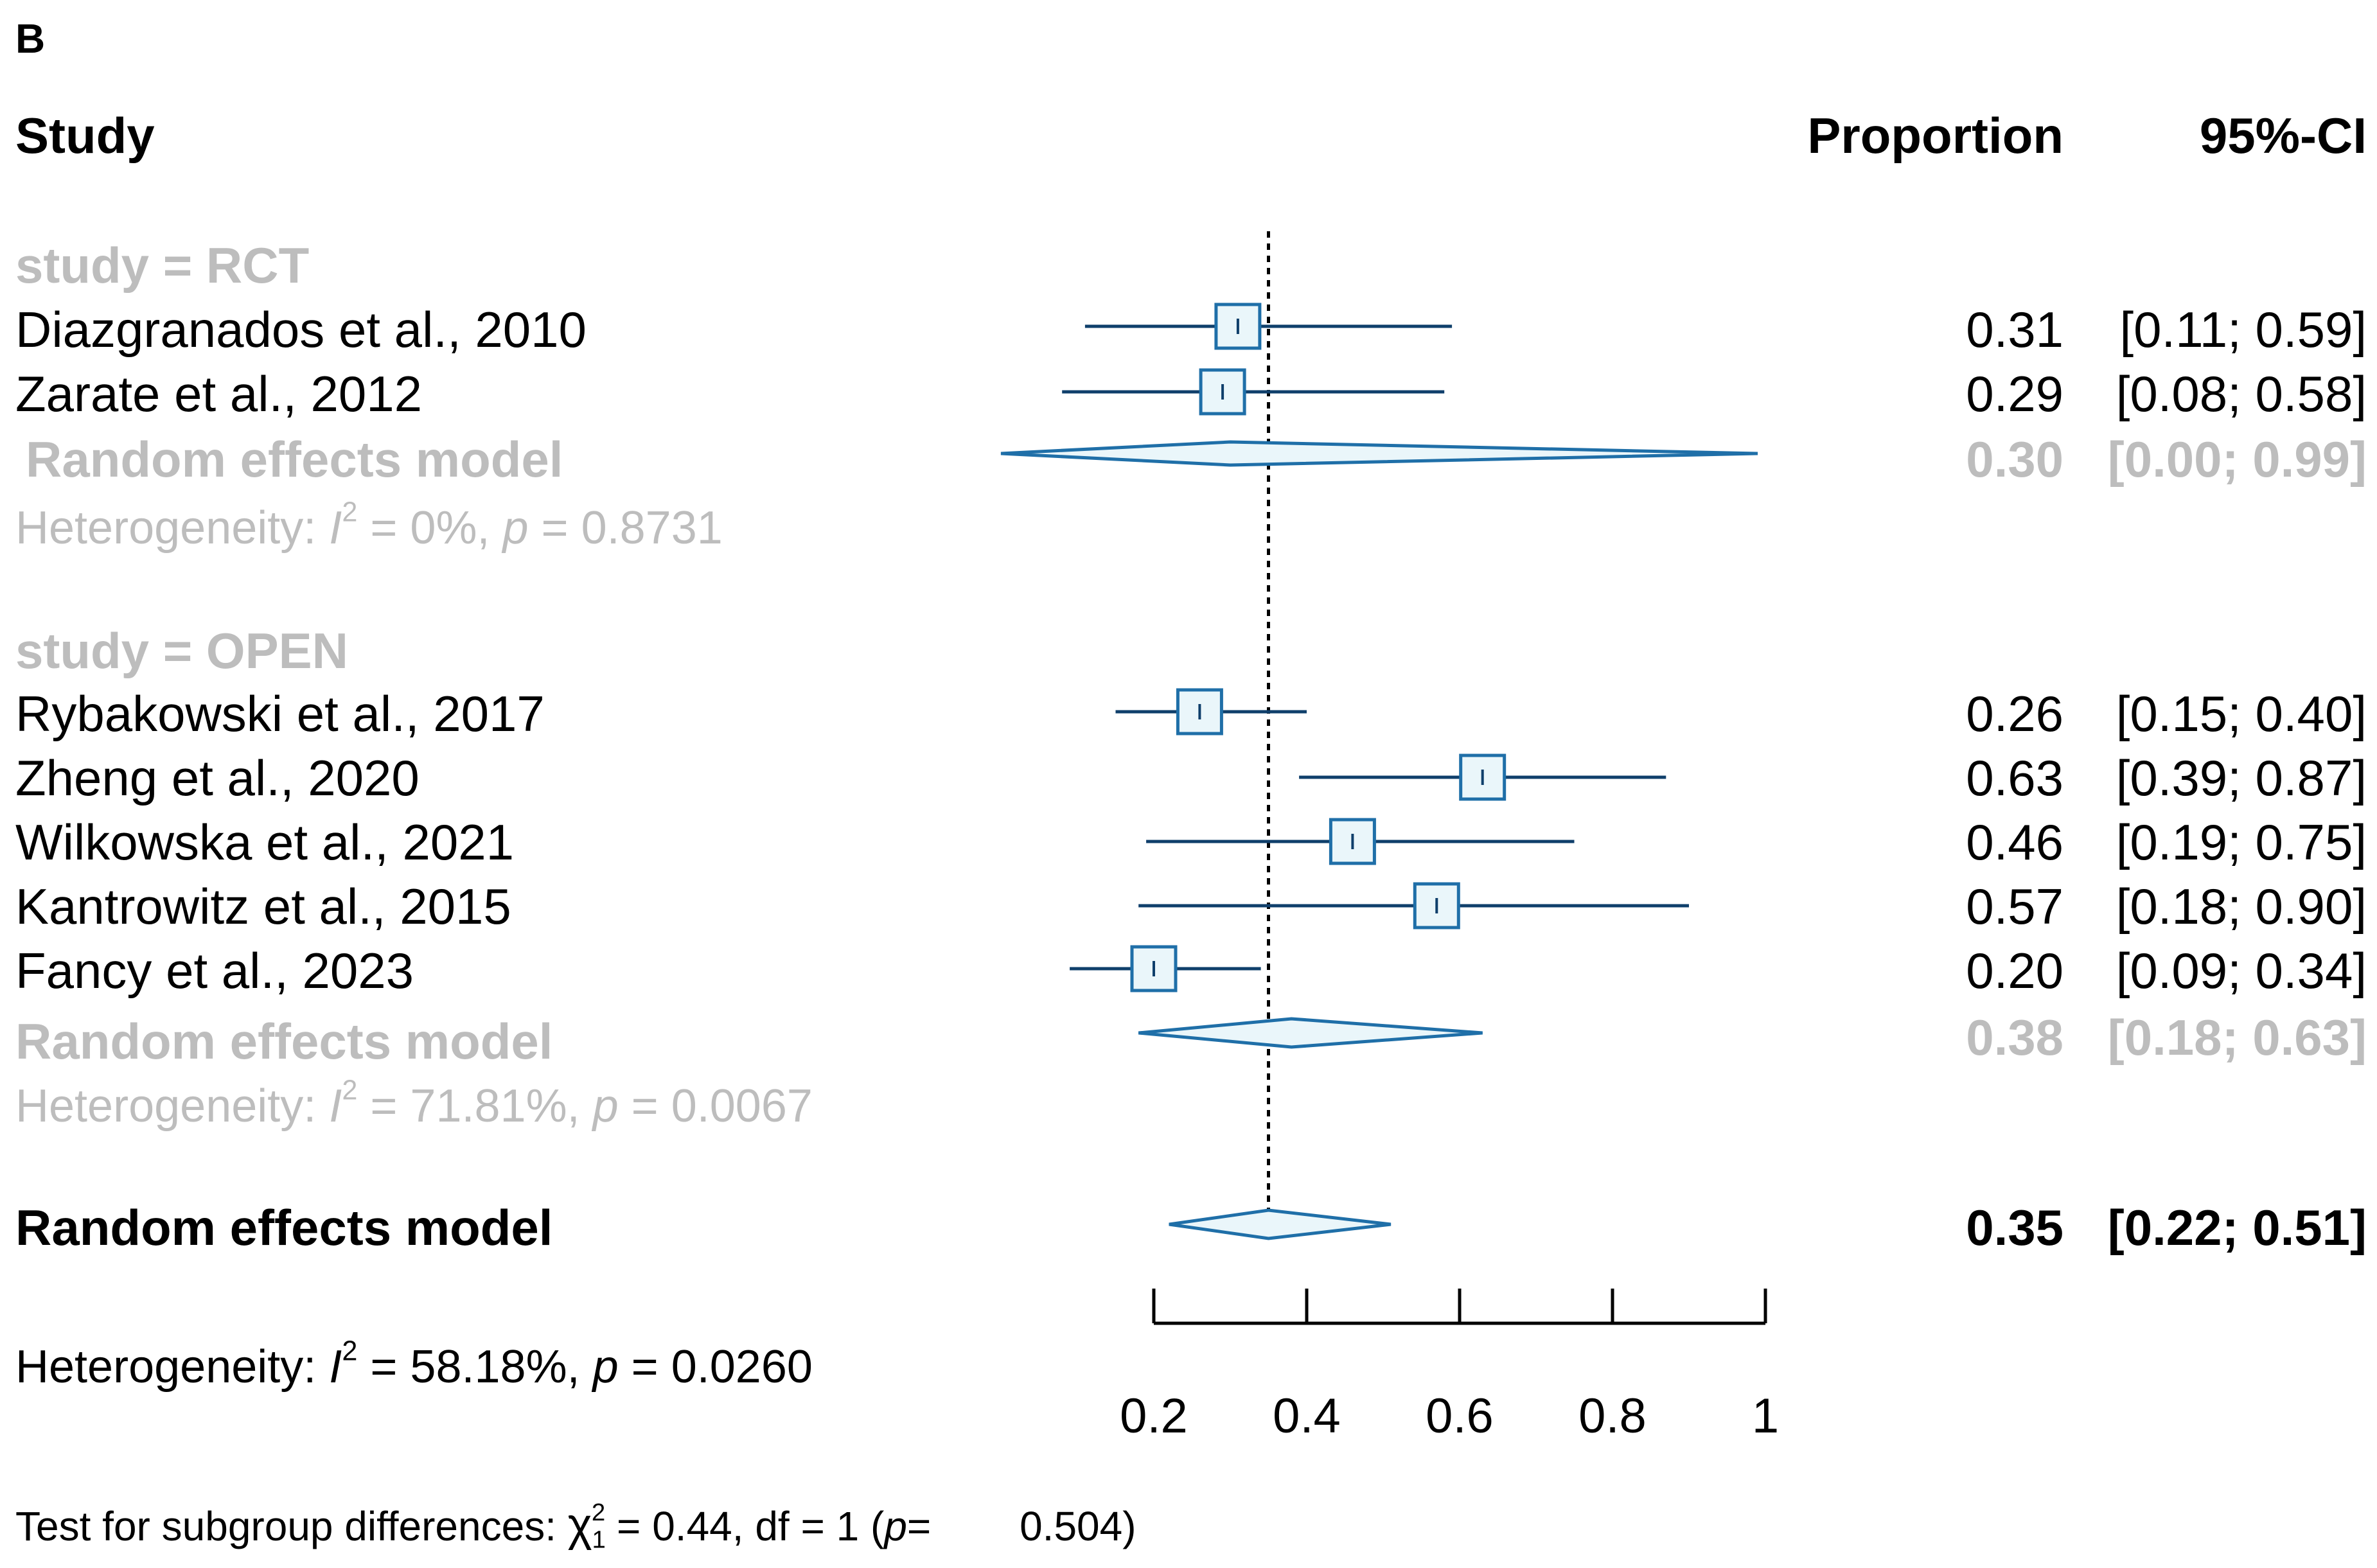  Describe the element at coordinates (2283, 135) in the screenshot. I see `header-ci: 95%-CI` at that location.